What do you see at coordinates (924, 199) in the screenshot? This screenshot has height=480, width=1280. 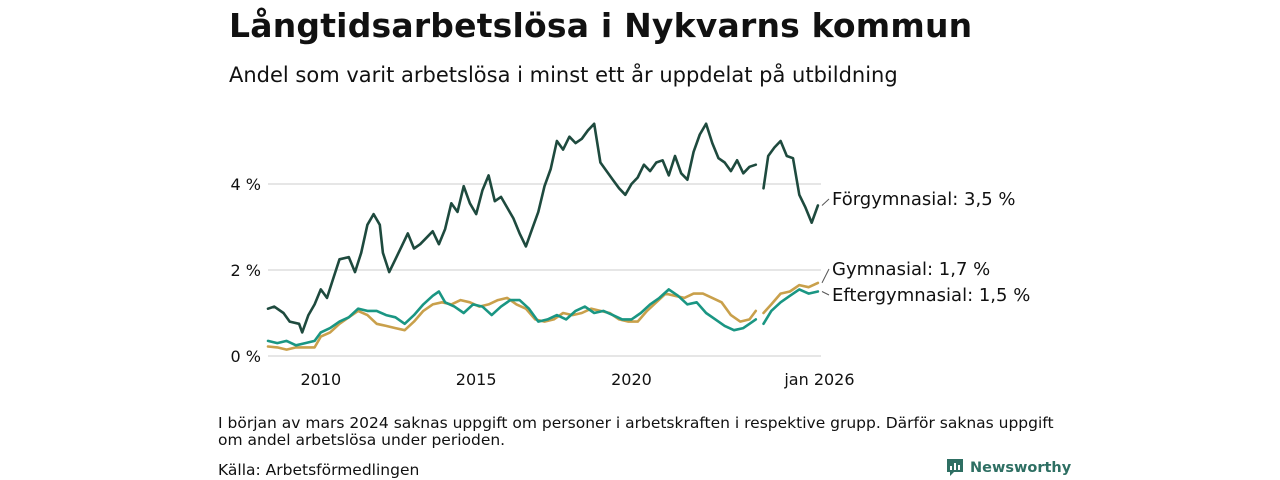 I see `series-label-förgymnasial: Förgymnasial: 3,5 %` at bounding box center [924, 199].